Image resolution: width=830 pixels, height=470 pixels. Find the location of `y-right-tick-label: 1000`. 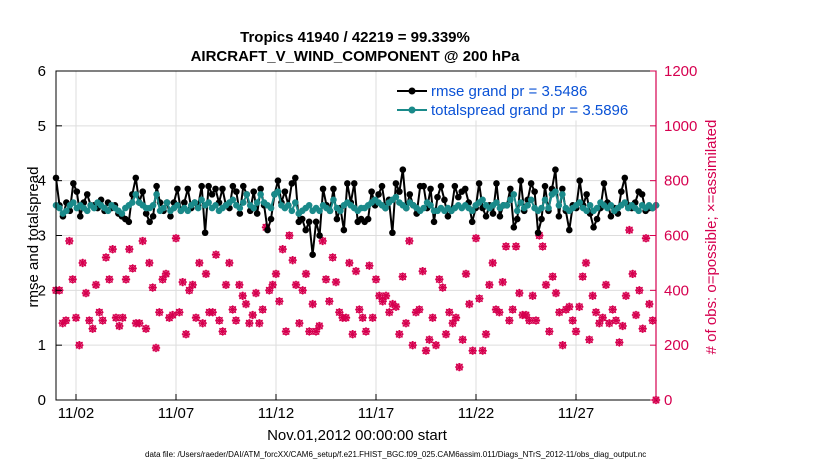

y-right-tick-label: 1000 is located at coordinates (680, 126).